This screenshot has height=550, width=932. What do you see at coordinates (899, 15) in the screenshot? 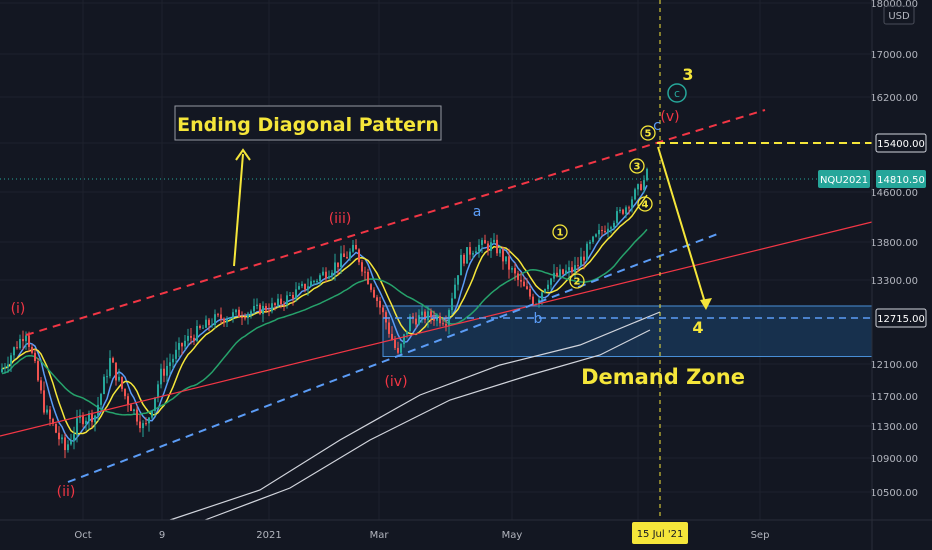
I see `currency-box: USD` at bounding box center [899, 15].